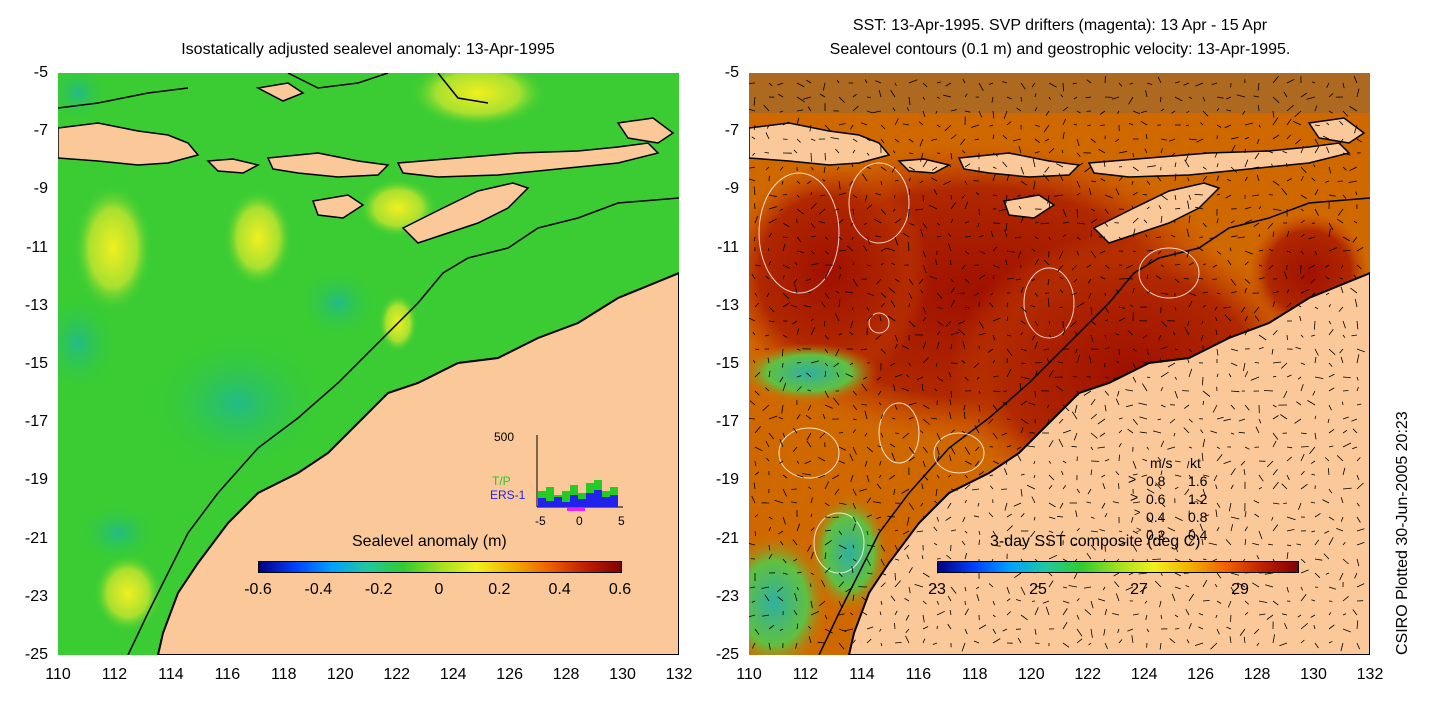 This screenshot has height=720, width=1440. What do you see at coordinates (36, 363) in the screenshot?
I see `y-tick-label: -15` at bounding box center [36, 363].